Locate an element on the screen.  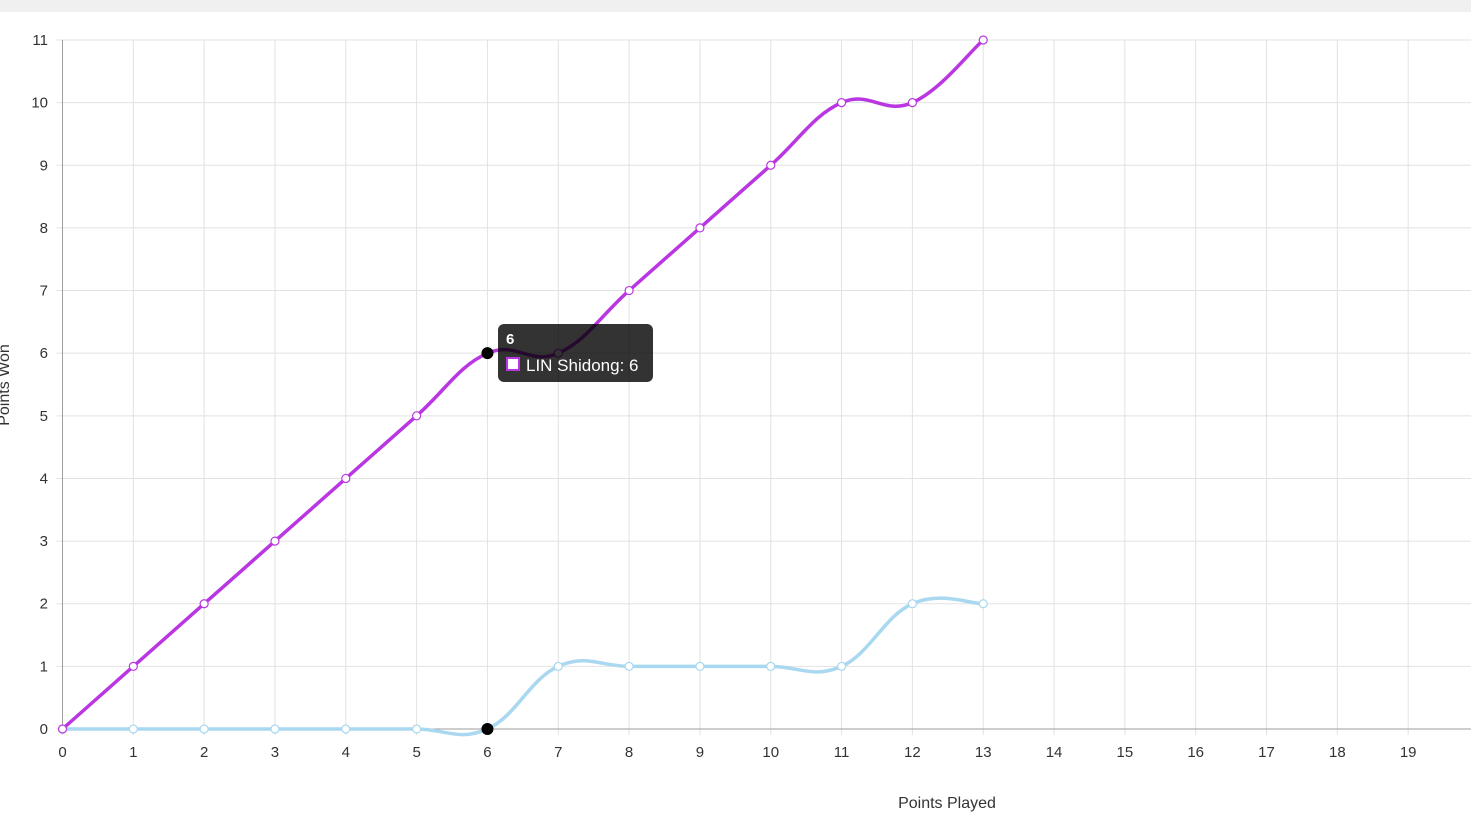
y-axis-title: Points Won is located at coordinates (6, 385).